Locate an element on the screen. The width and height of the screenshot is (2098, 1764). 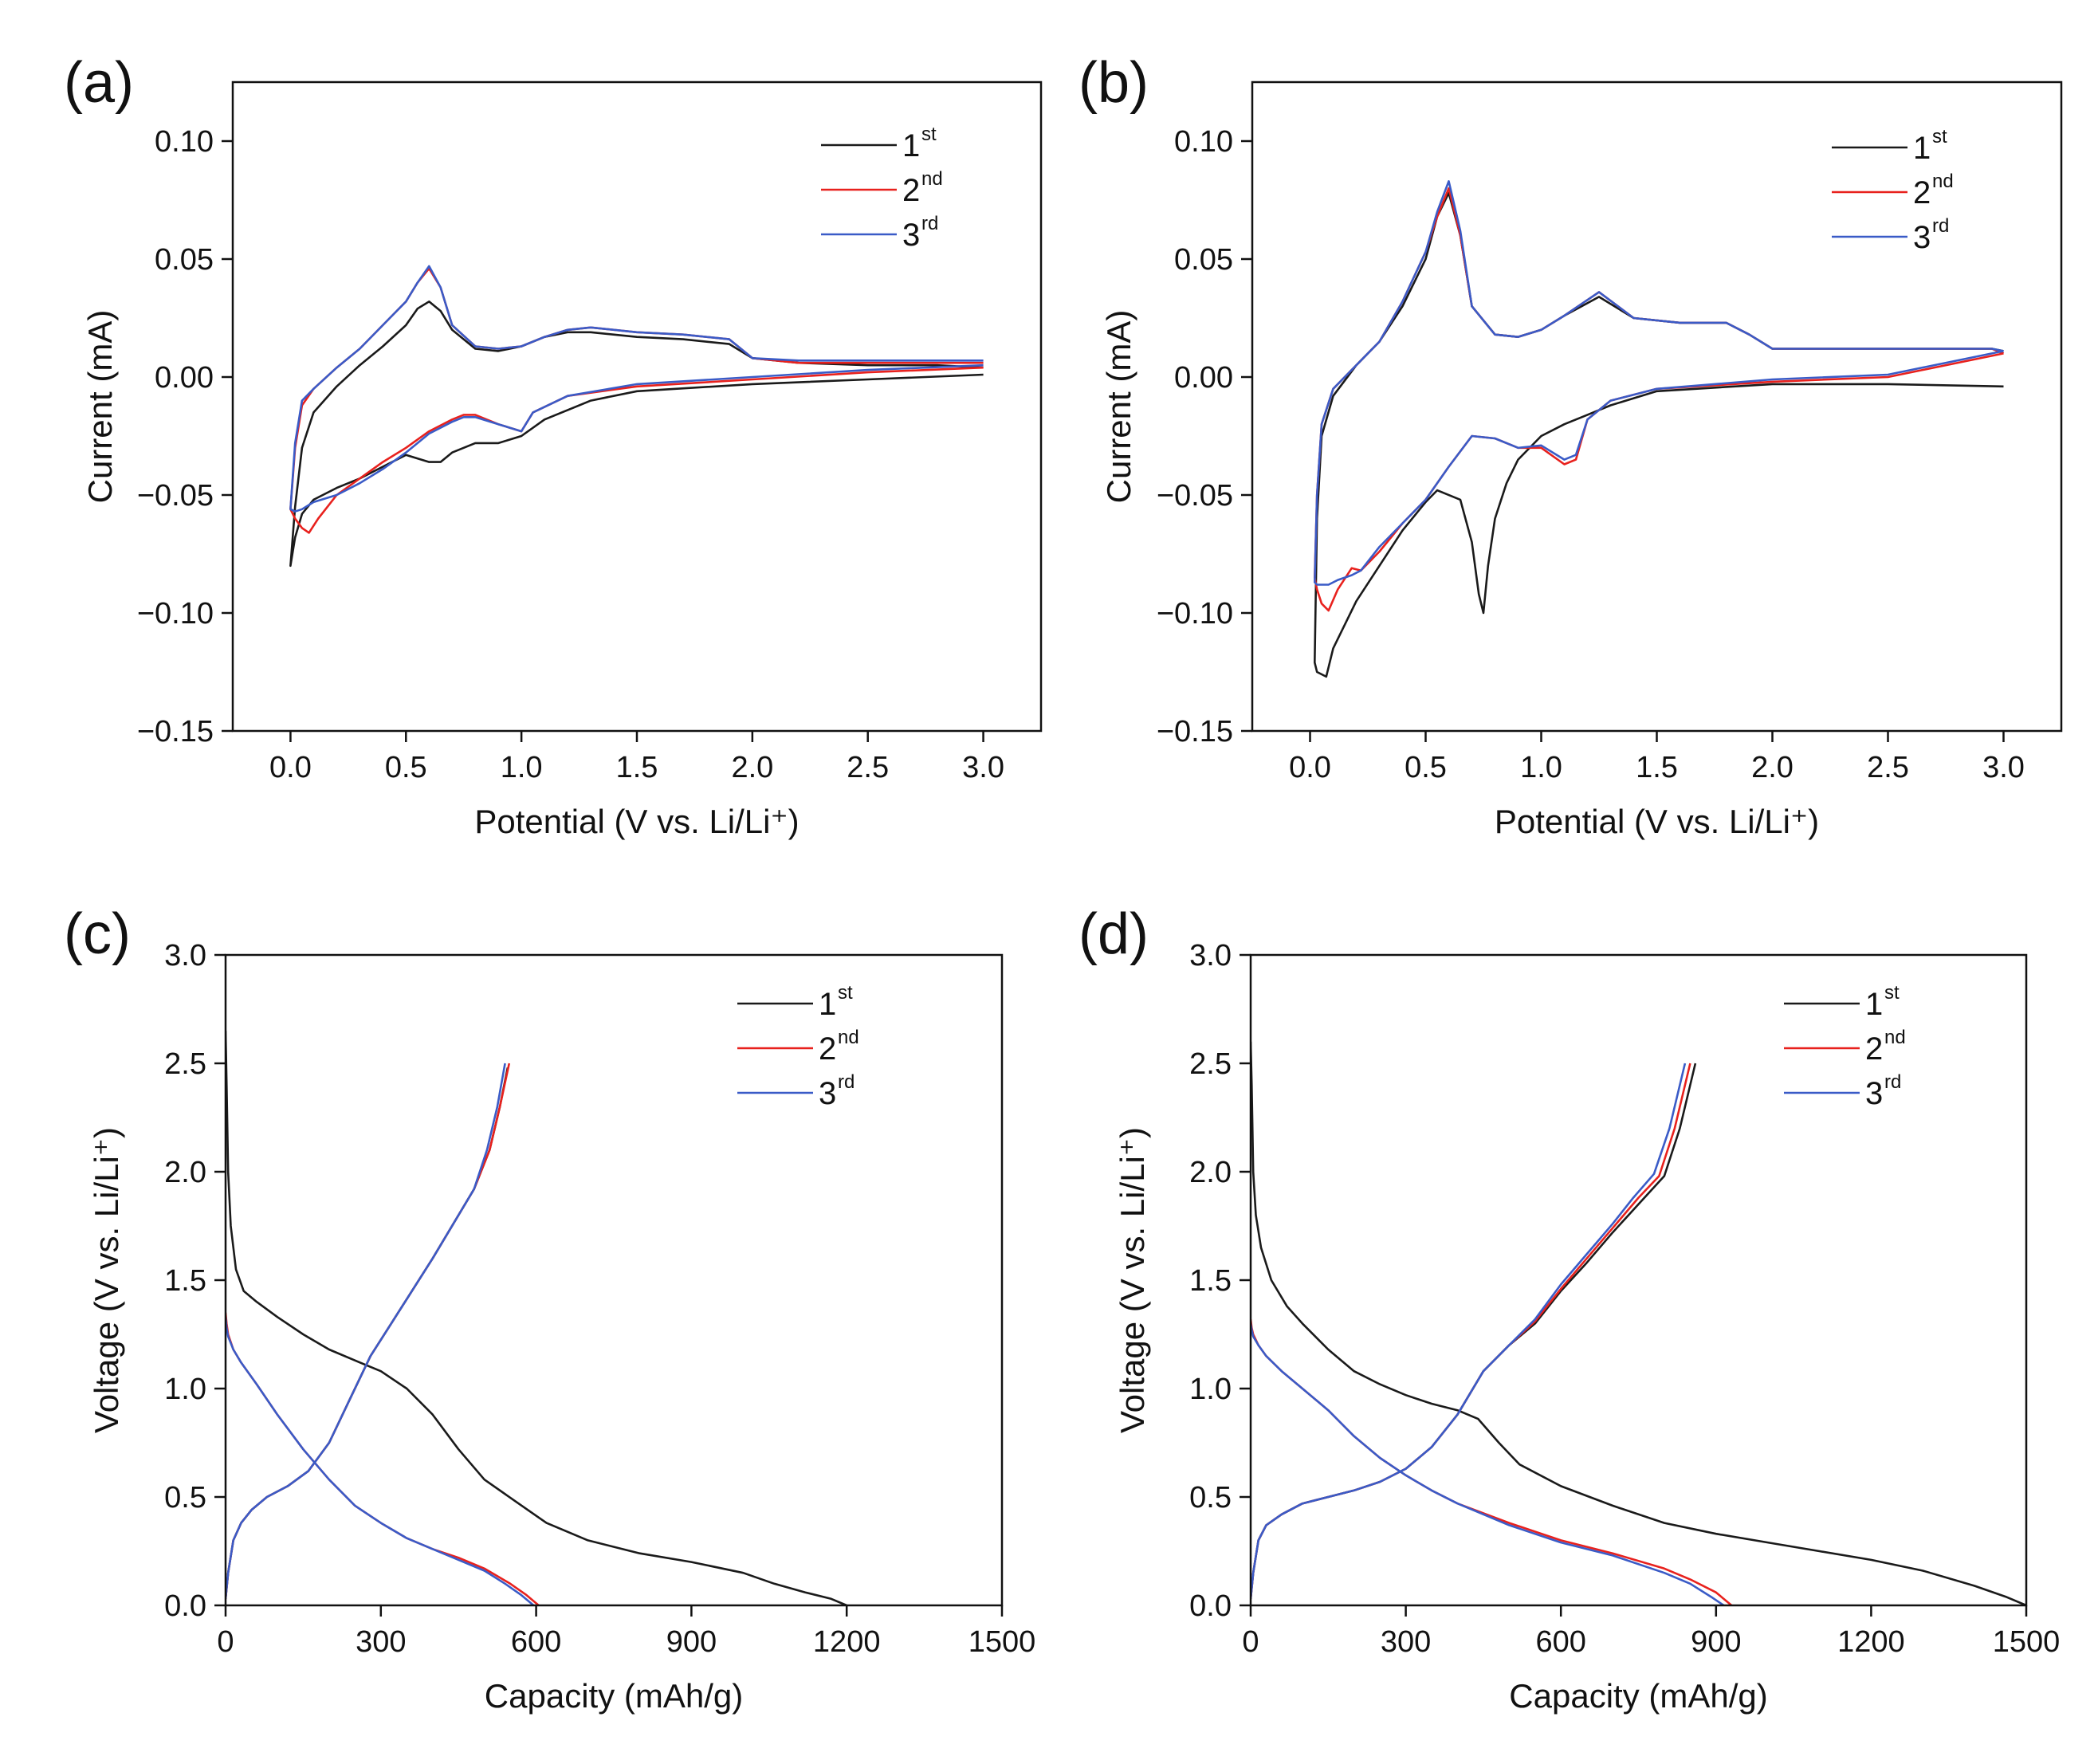
x-tick-label-c-5: 1500 is located at coordinates (1002, 1642).